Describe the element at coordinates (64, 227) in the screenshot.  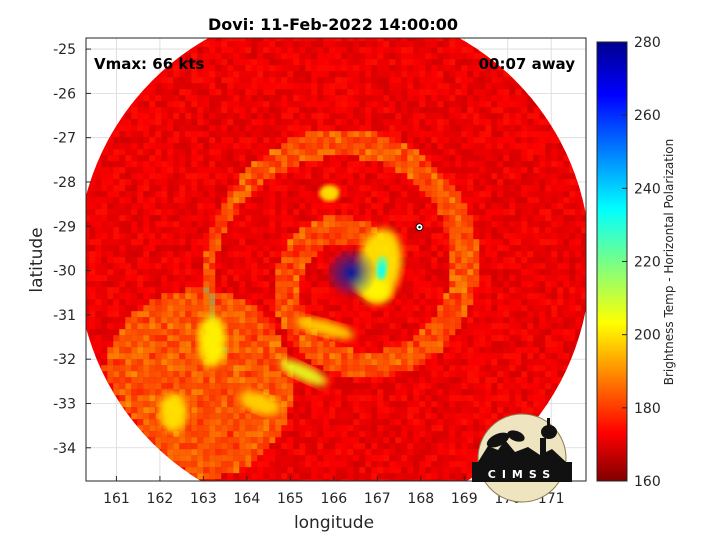
I see `y-tick-label: -29` at that location.